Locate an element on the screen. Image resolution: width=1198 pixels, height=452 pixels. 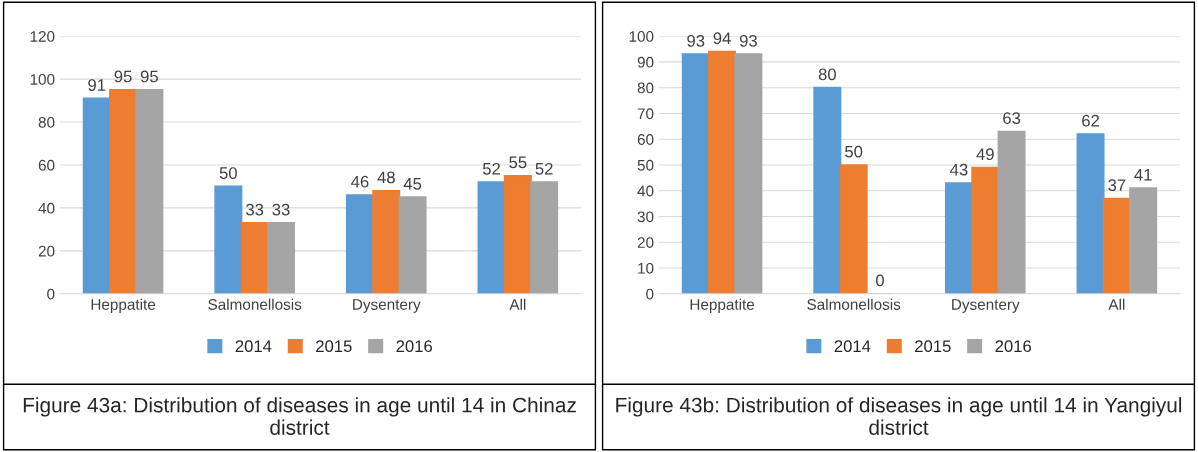
data-label: 37 is located at coordinates (1117, 185).